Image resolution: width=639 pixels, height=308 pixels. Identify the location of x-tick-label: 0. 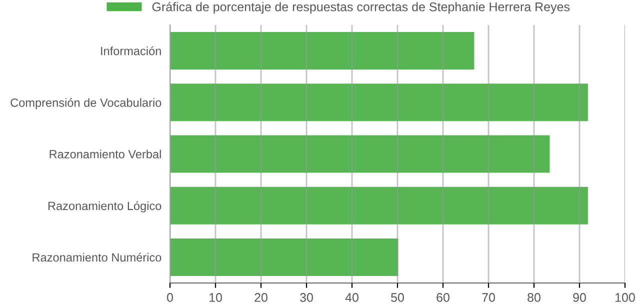
(170, 297).